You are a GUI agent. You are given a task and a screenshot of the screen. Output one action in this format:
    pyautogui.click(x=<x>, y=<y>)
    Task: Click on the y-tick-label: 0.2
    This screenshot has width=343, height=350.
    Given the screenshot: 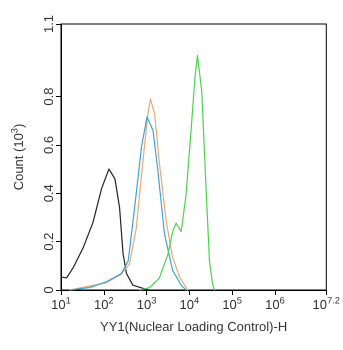 What is the action you would take?
    pyautogui.click(x=48, y=241)
    